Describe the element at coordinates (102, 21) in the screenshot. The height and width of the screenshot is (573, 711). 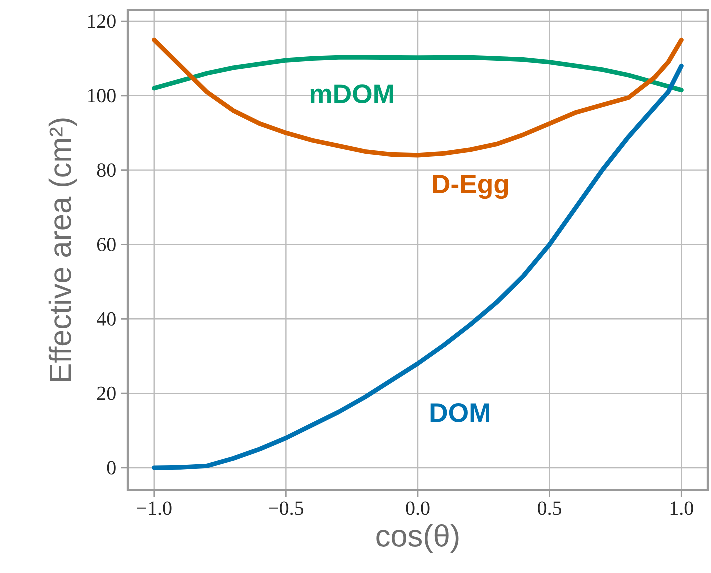
I see `y-tick-label: 120` at that location.